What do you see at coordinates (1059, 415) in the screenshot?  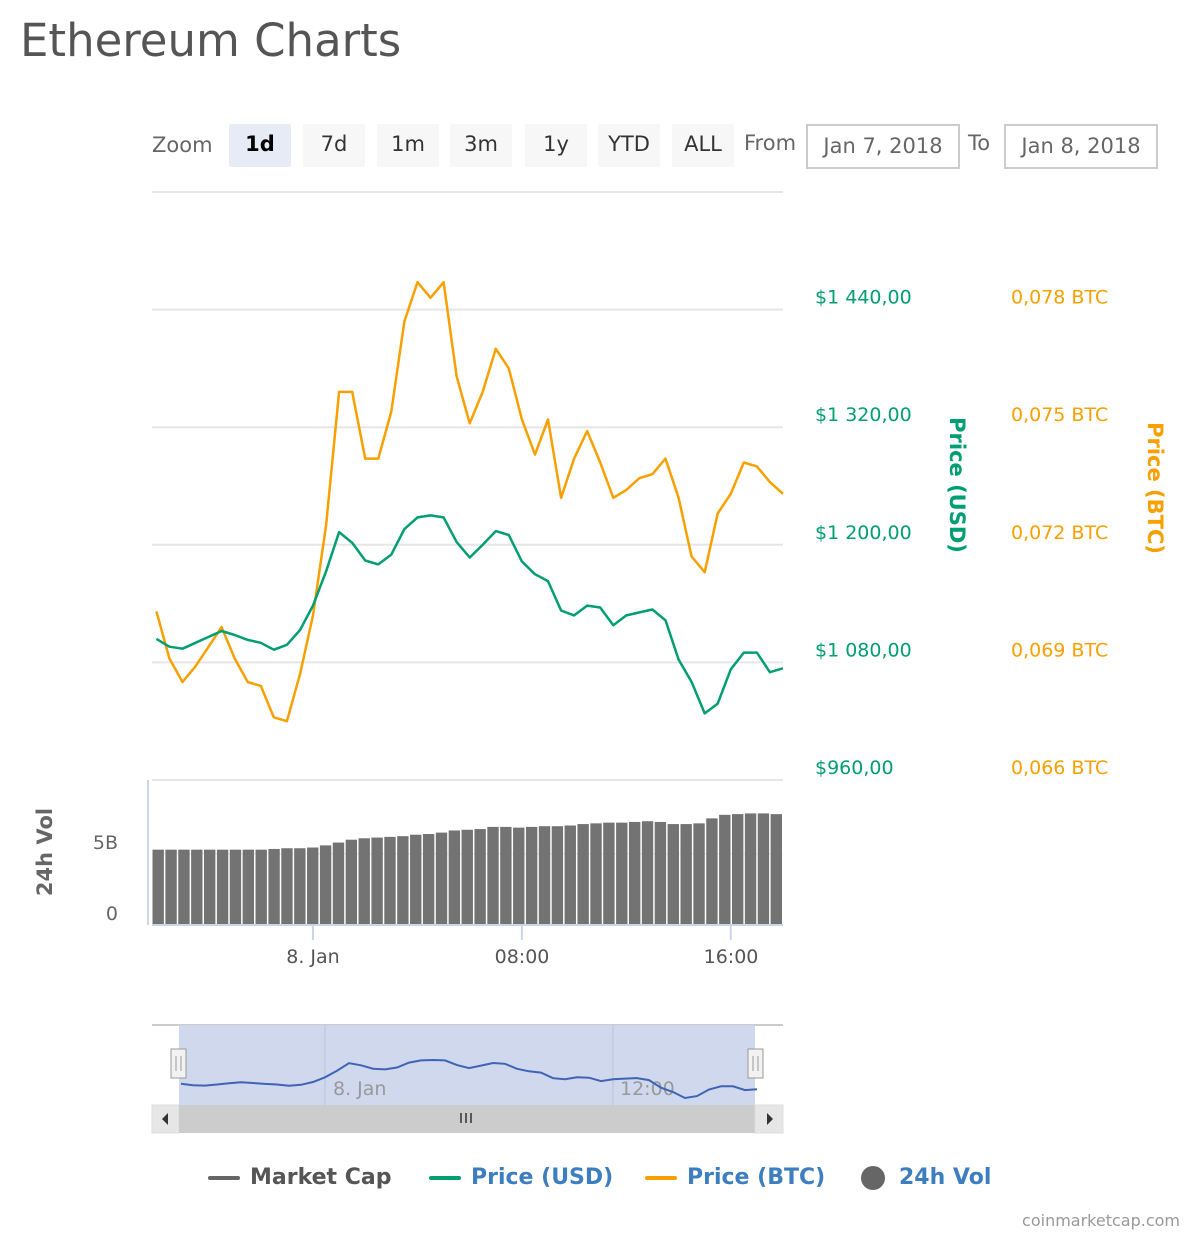 I see `btc-tick-label: 0,075 BTC` at bounding box center [1059, 415].